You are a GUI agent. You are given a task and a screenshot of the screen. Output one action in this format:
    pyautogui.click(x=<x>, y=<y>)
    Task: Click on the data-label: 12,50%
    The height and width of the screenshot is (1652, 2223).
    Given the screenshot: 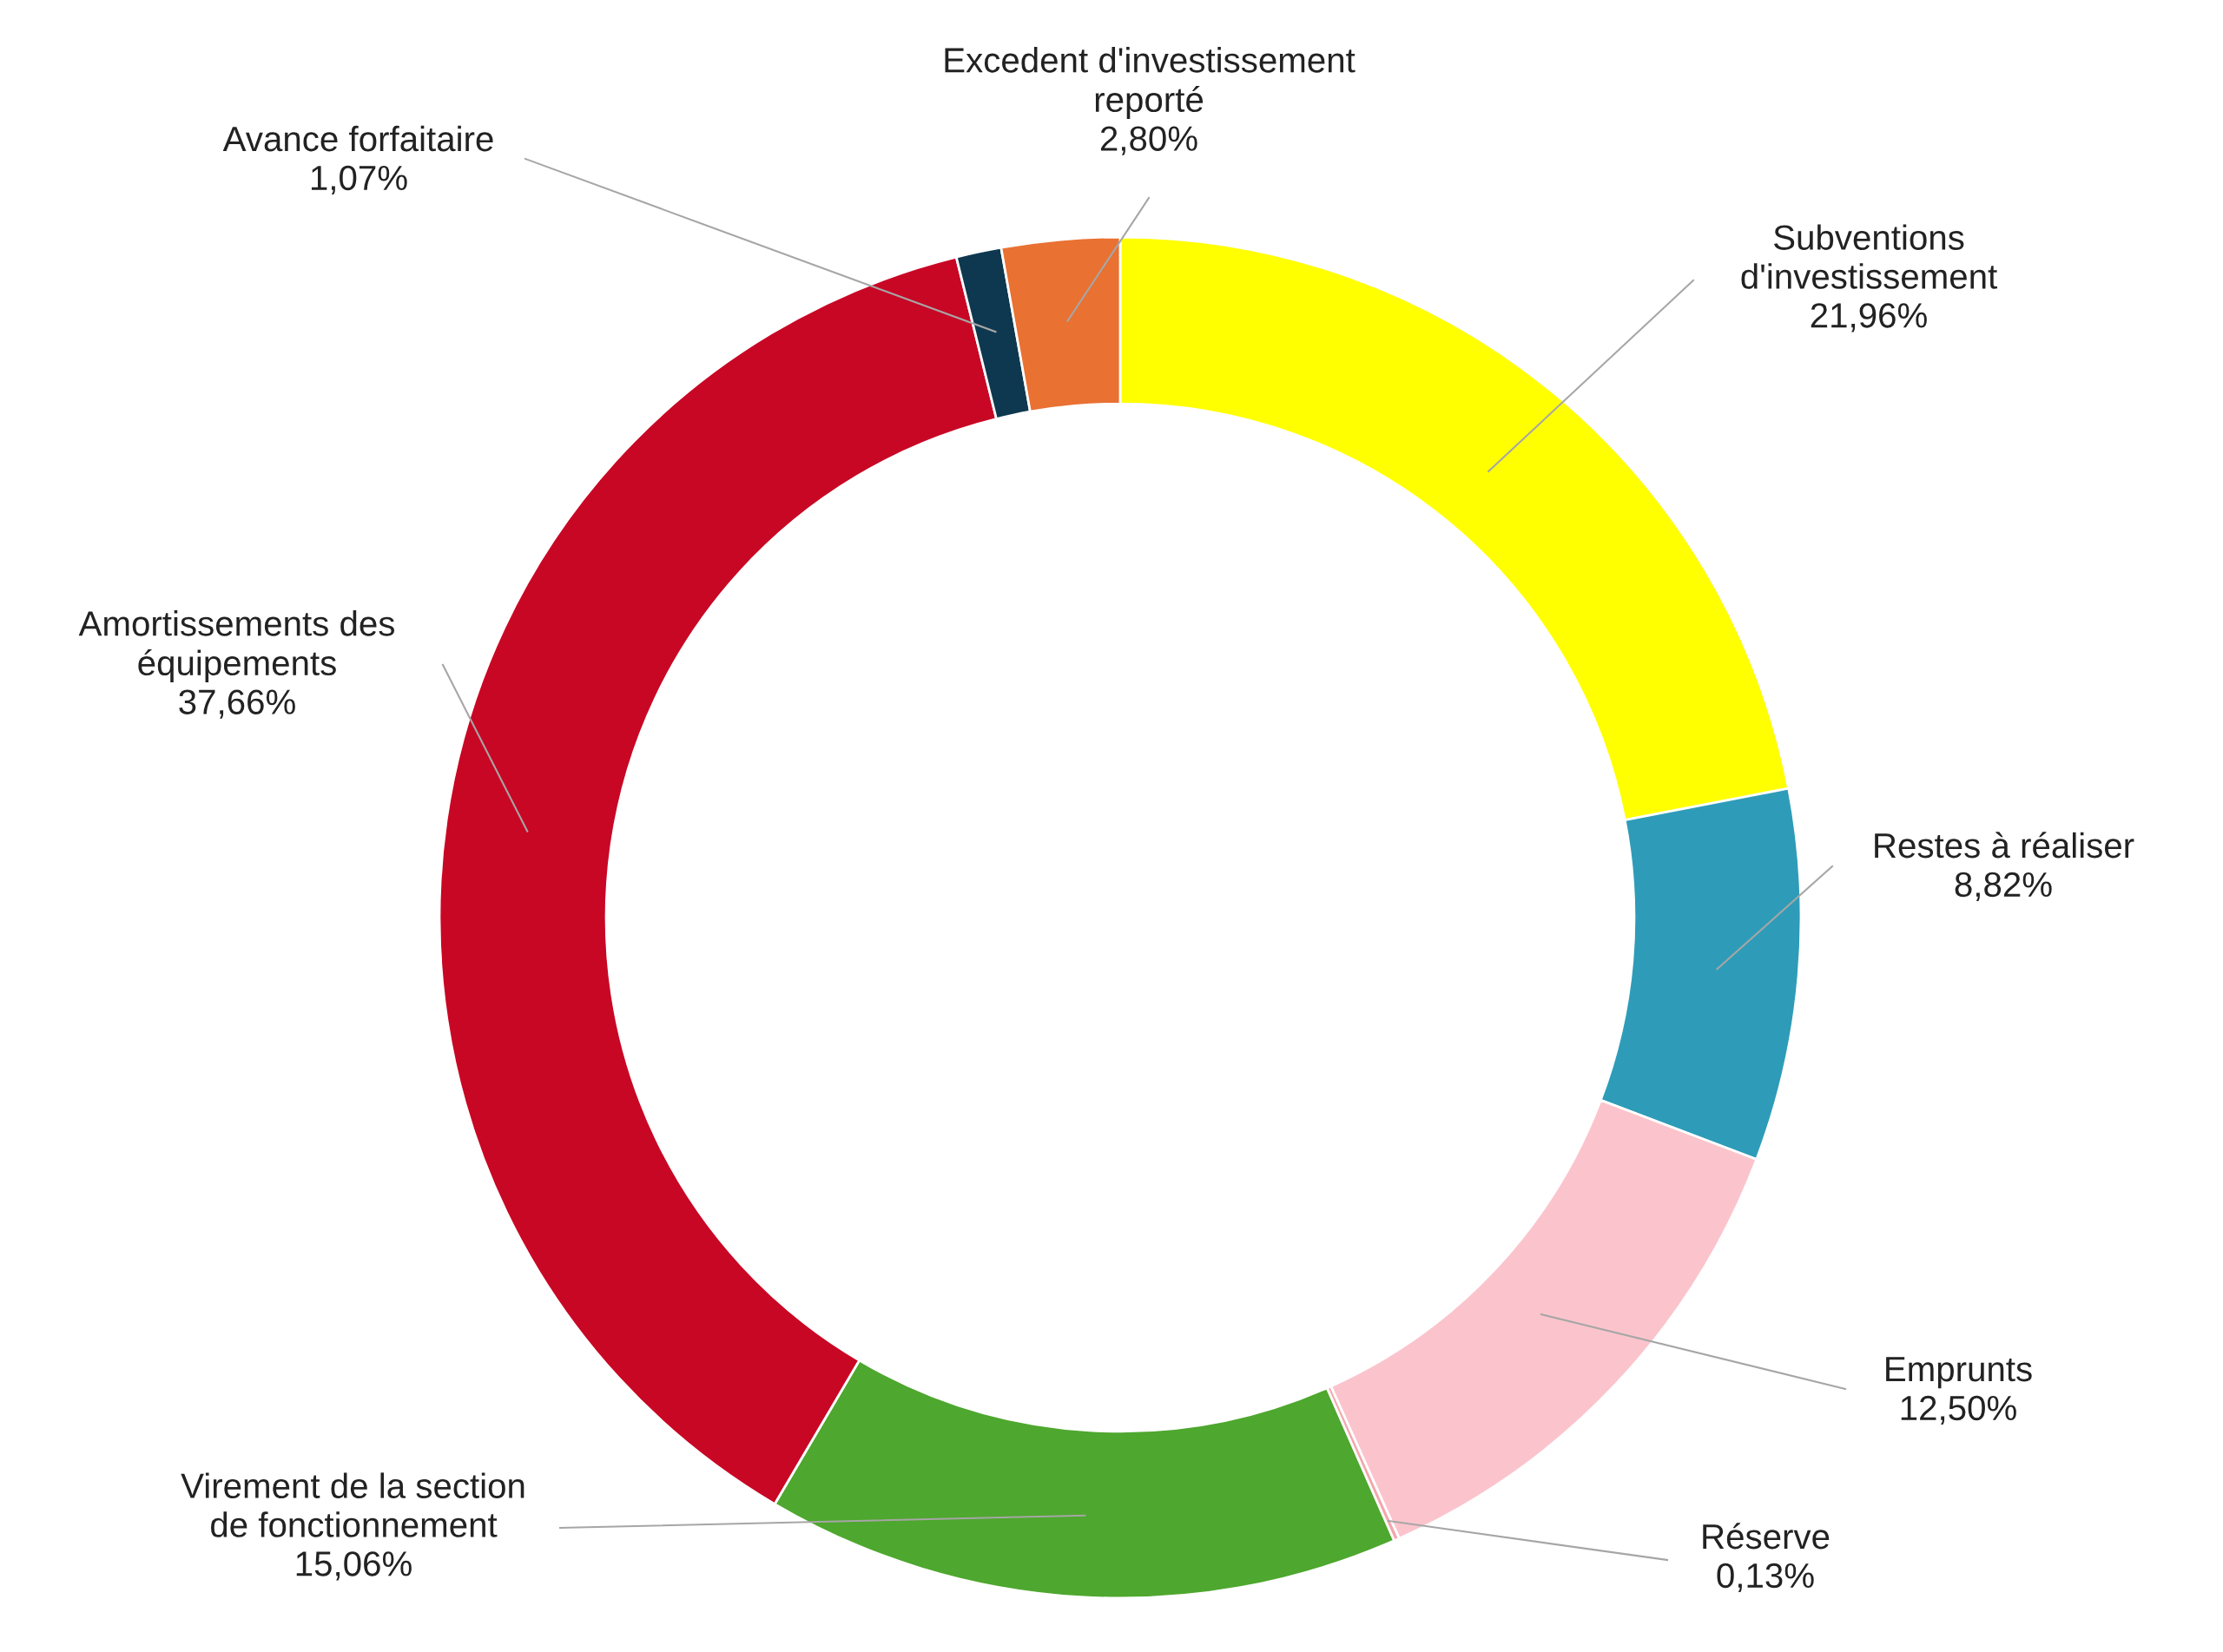 What is the action you would take?
    pyautogui.click(x=1959, y=1410)
    